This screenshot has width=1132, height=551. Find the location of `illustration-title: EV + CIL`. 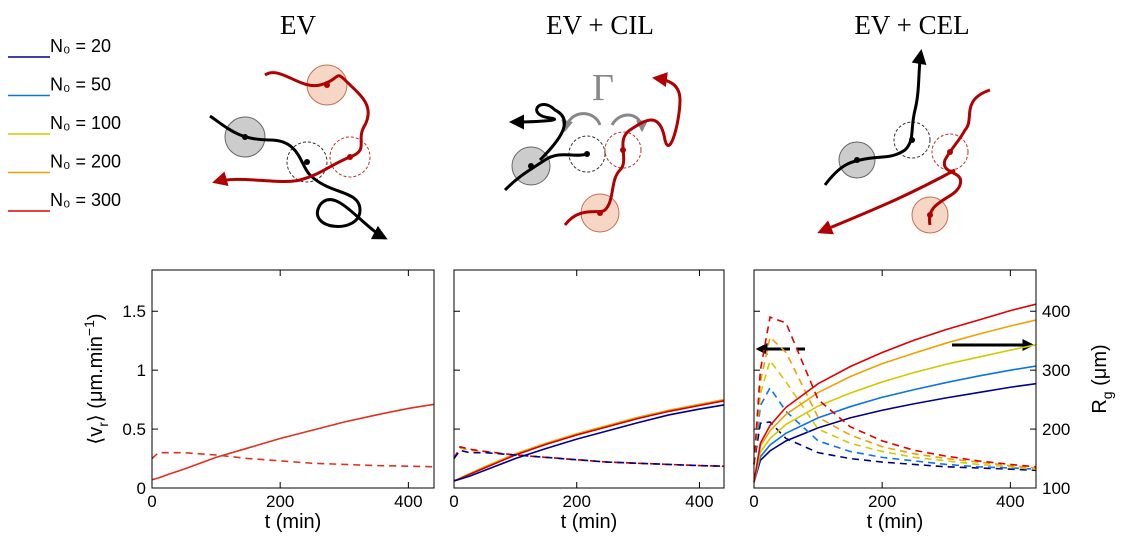

illustration-title: EV + CIL is located at coordinates (600, 25).